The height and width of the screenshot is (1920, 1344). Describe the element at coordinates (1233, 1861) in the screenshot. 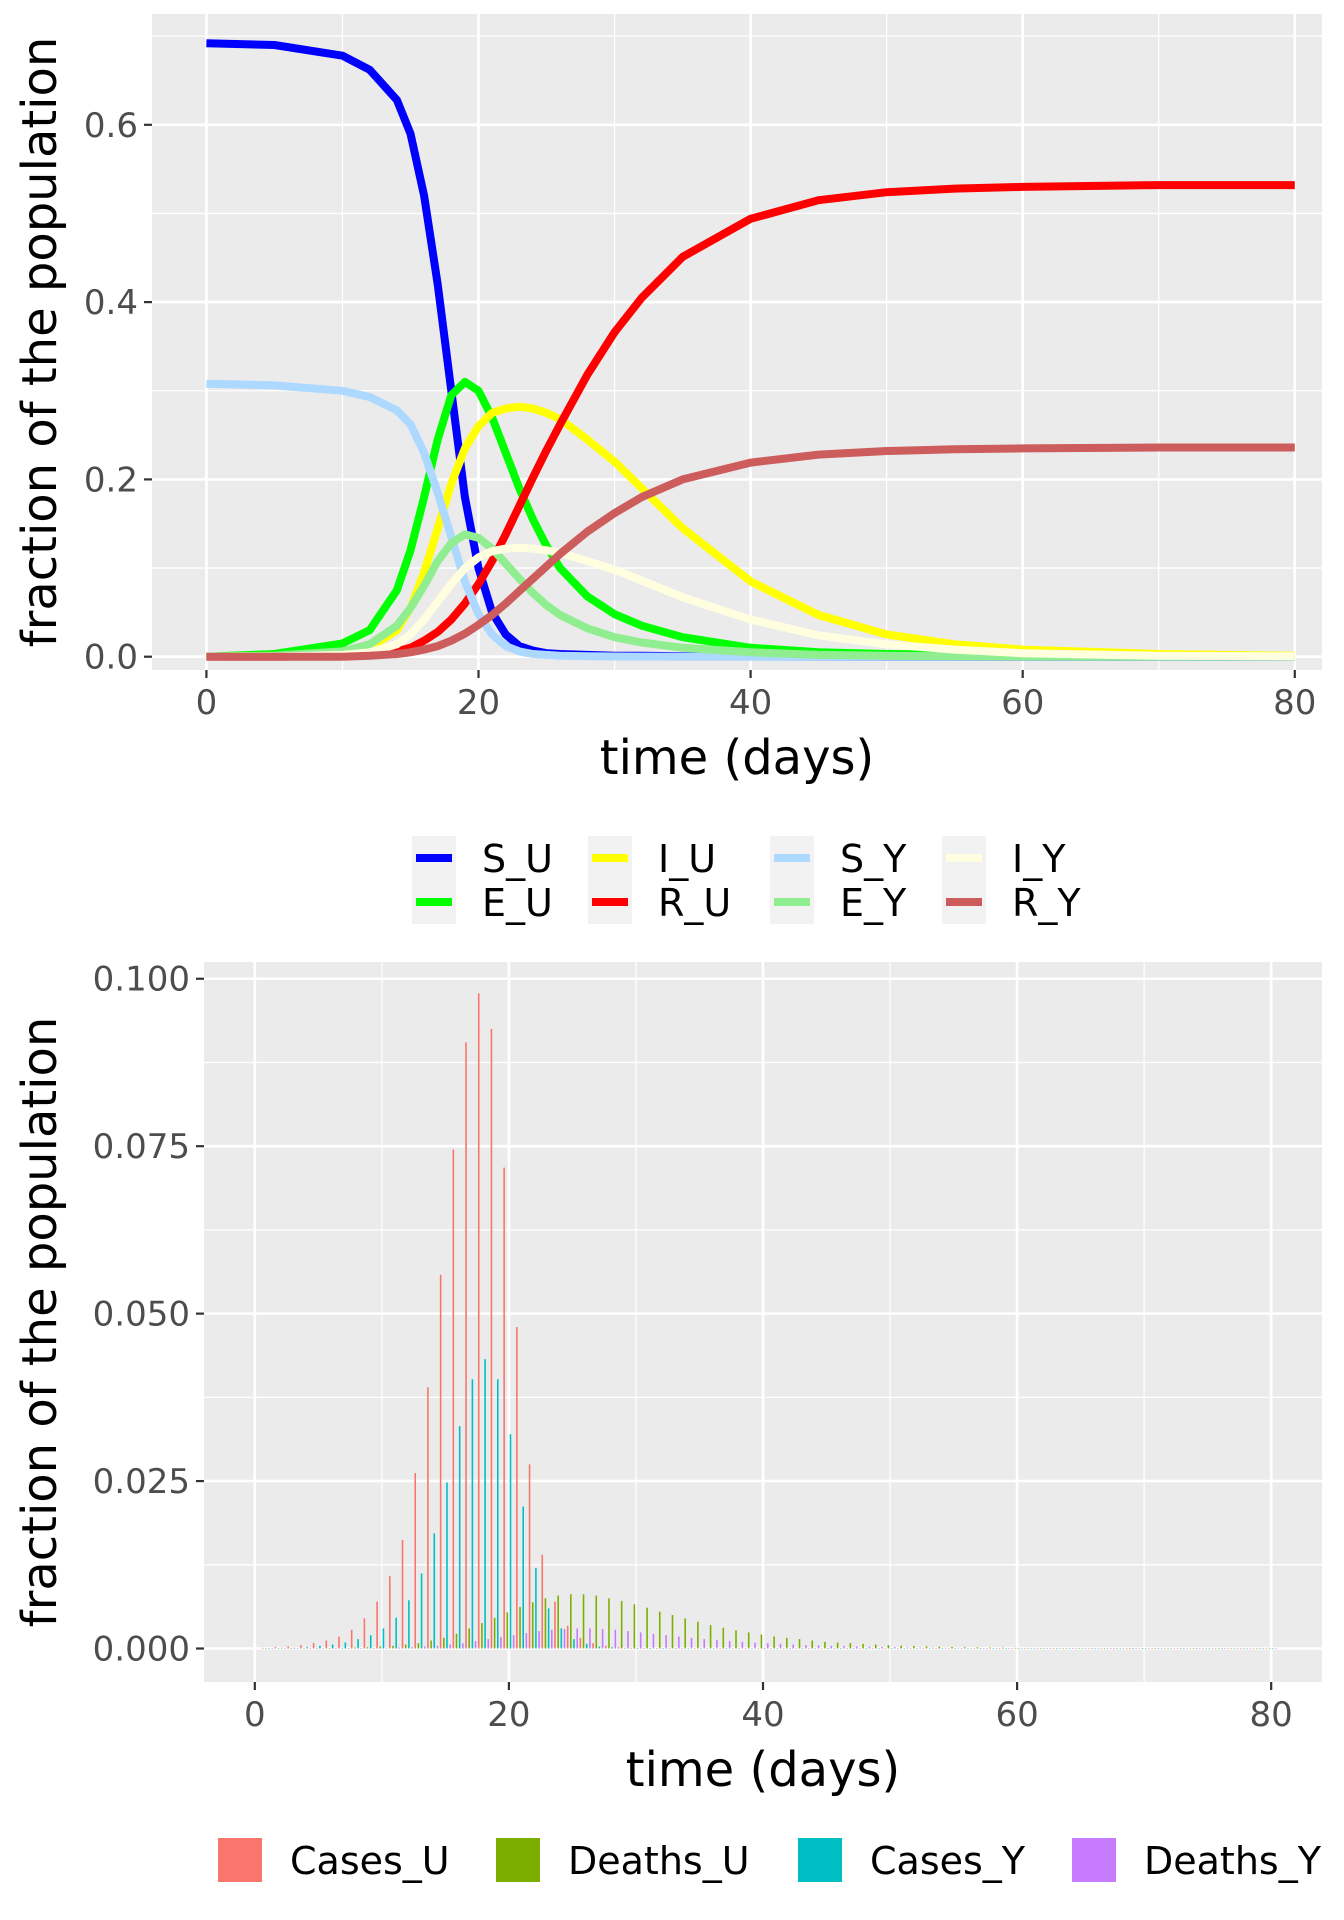

I see `legend-label-deaths-y: Deaths_Y` at that location.